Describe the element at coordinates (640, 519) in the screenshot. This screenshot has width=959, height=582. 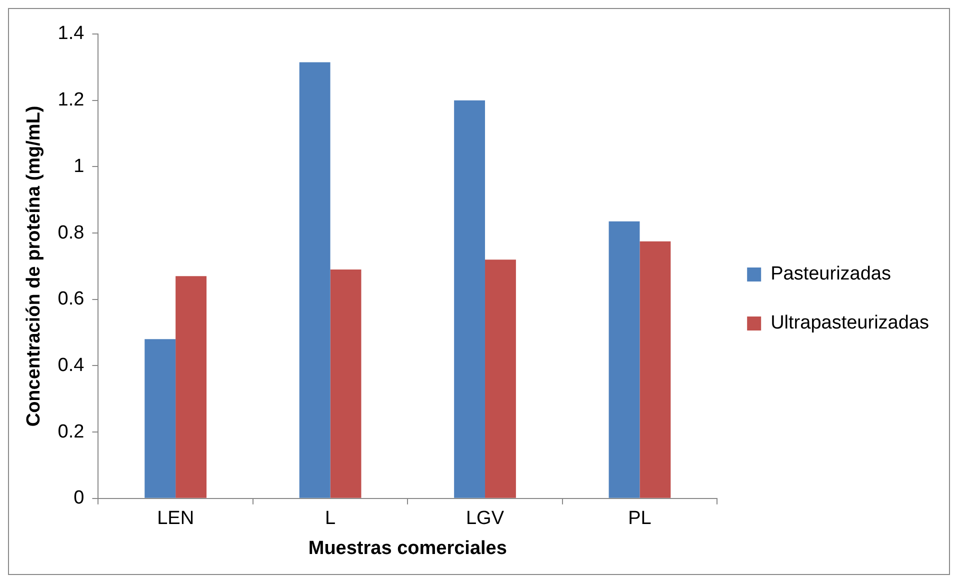
I see `x-tick-label: PL` at that location.